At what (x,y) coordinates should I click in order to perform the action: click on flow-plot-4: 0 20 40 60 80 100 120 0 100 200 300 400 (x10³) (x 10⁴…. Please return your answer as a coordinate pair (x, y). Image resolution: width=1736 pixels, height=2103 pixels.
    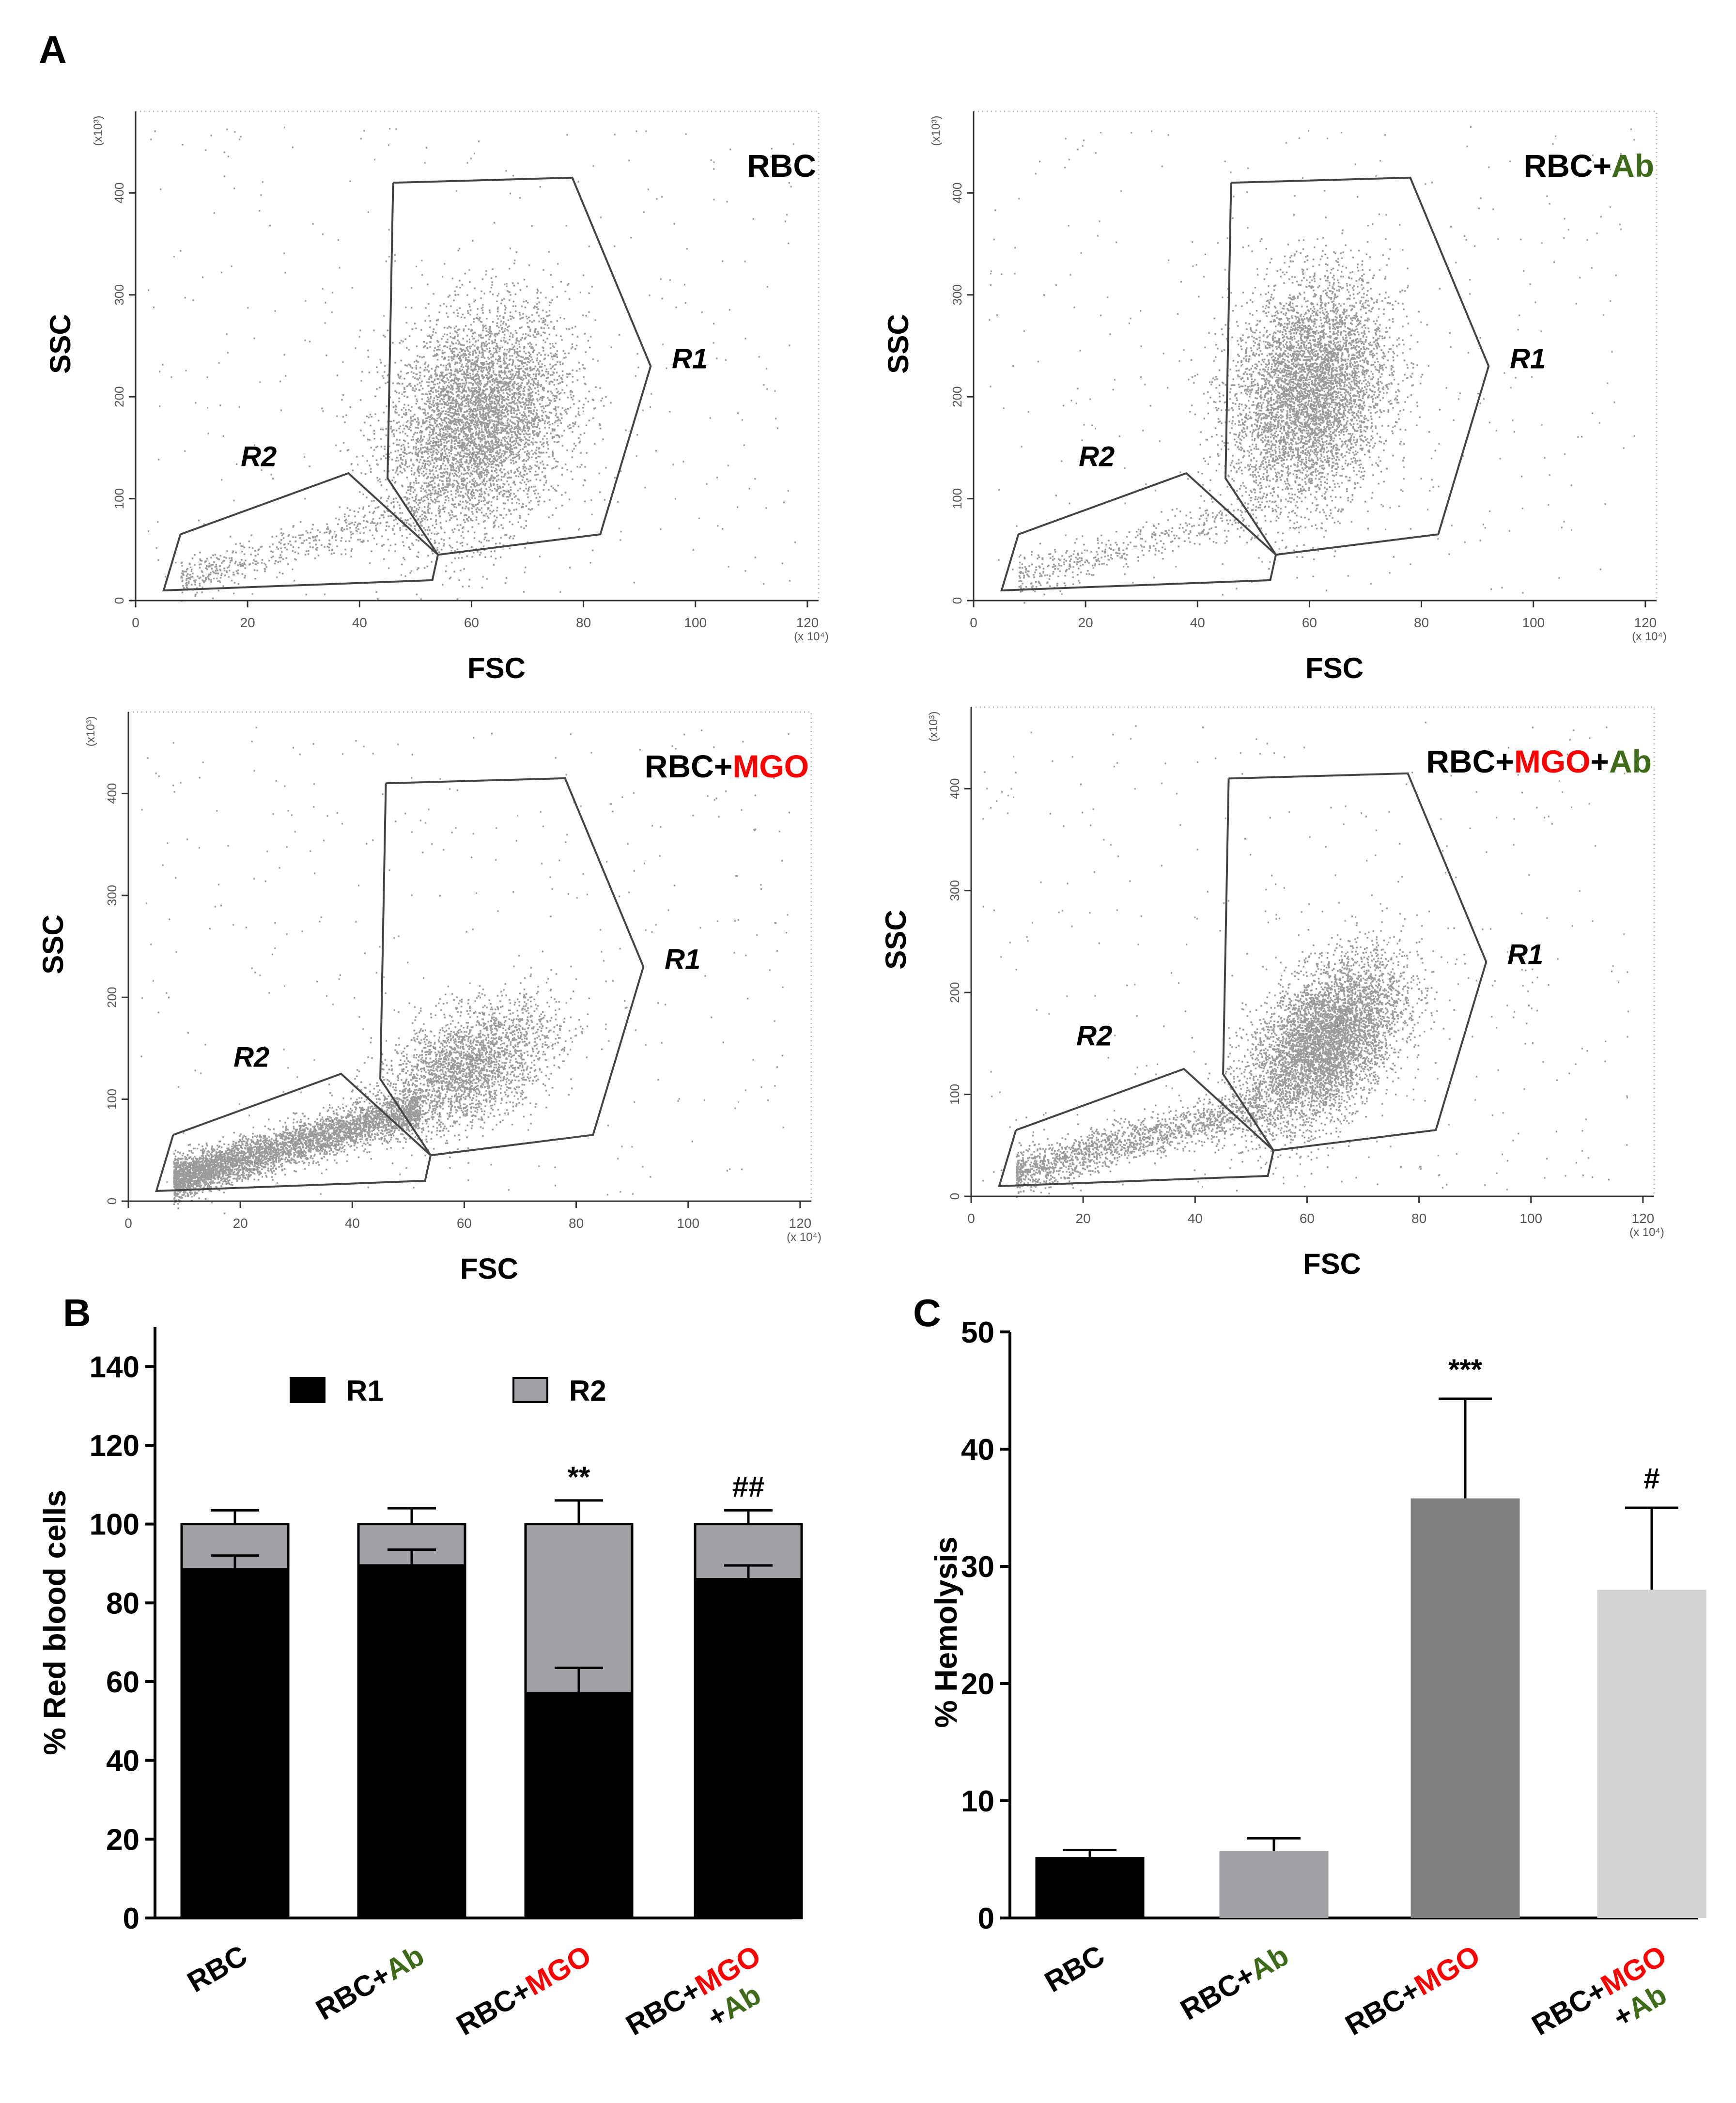
    Looking at the image, I should click on (1272, 993).